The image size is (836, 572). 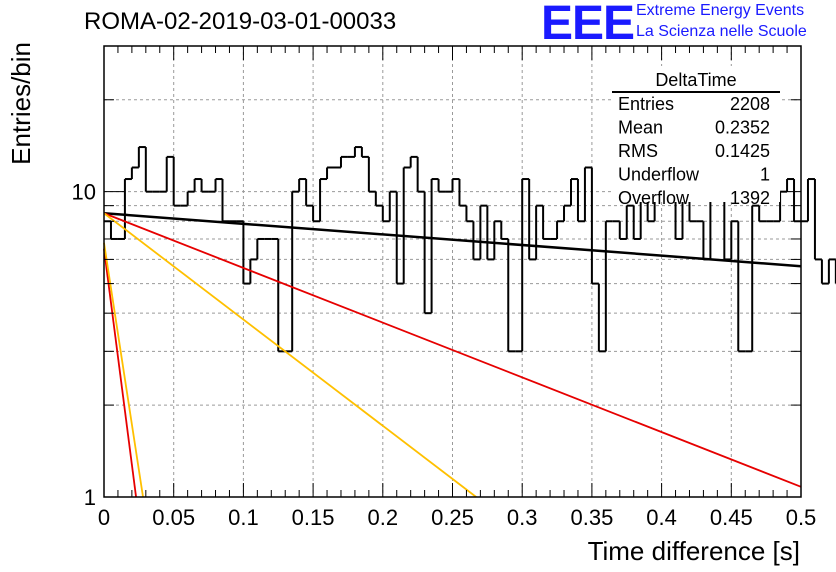 What do you see at coordinates (695, 80) in the screenshot?
I see `stats-box-title: DeltaTime` at bounding box center [695, 80].